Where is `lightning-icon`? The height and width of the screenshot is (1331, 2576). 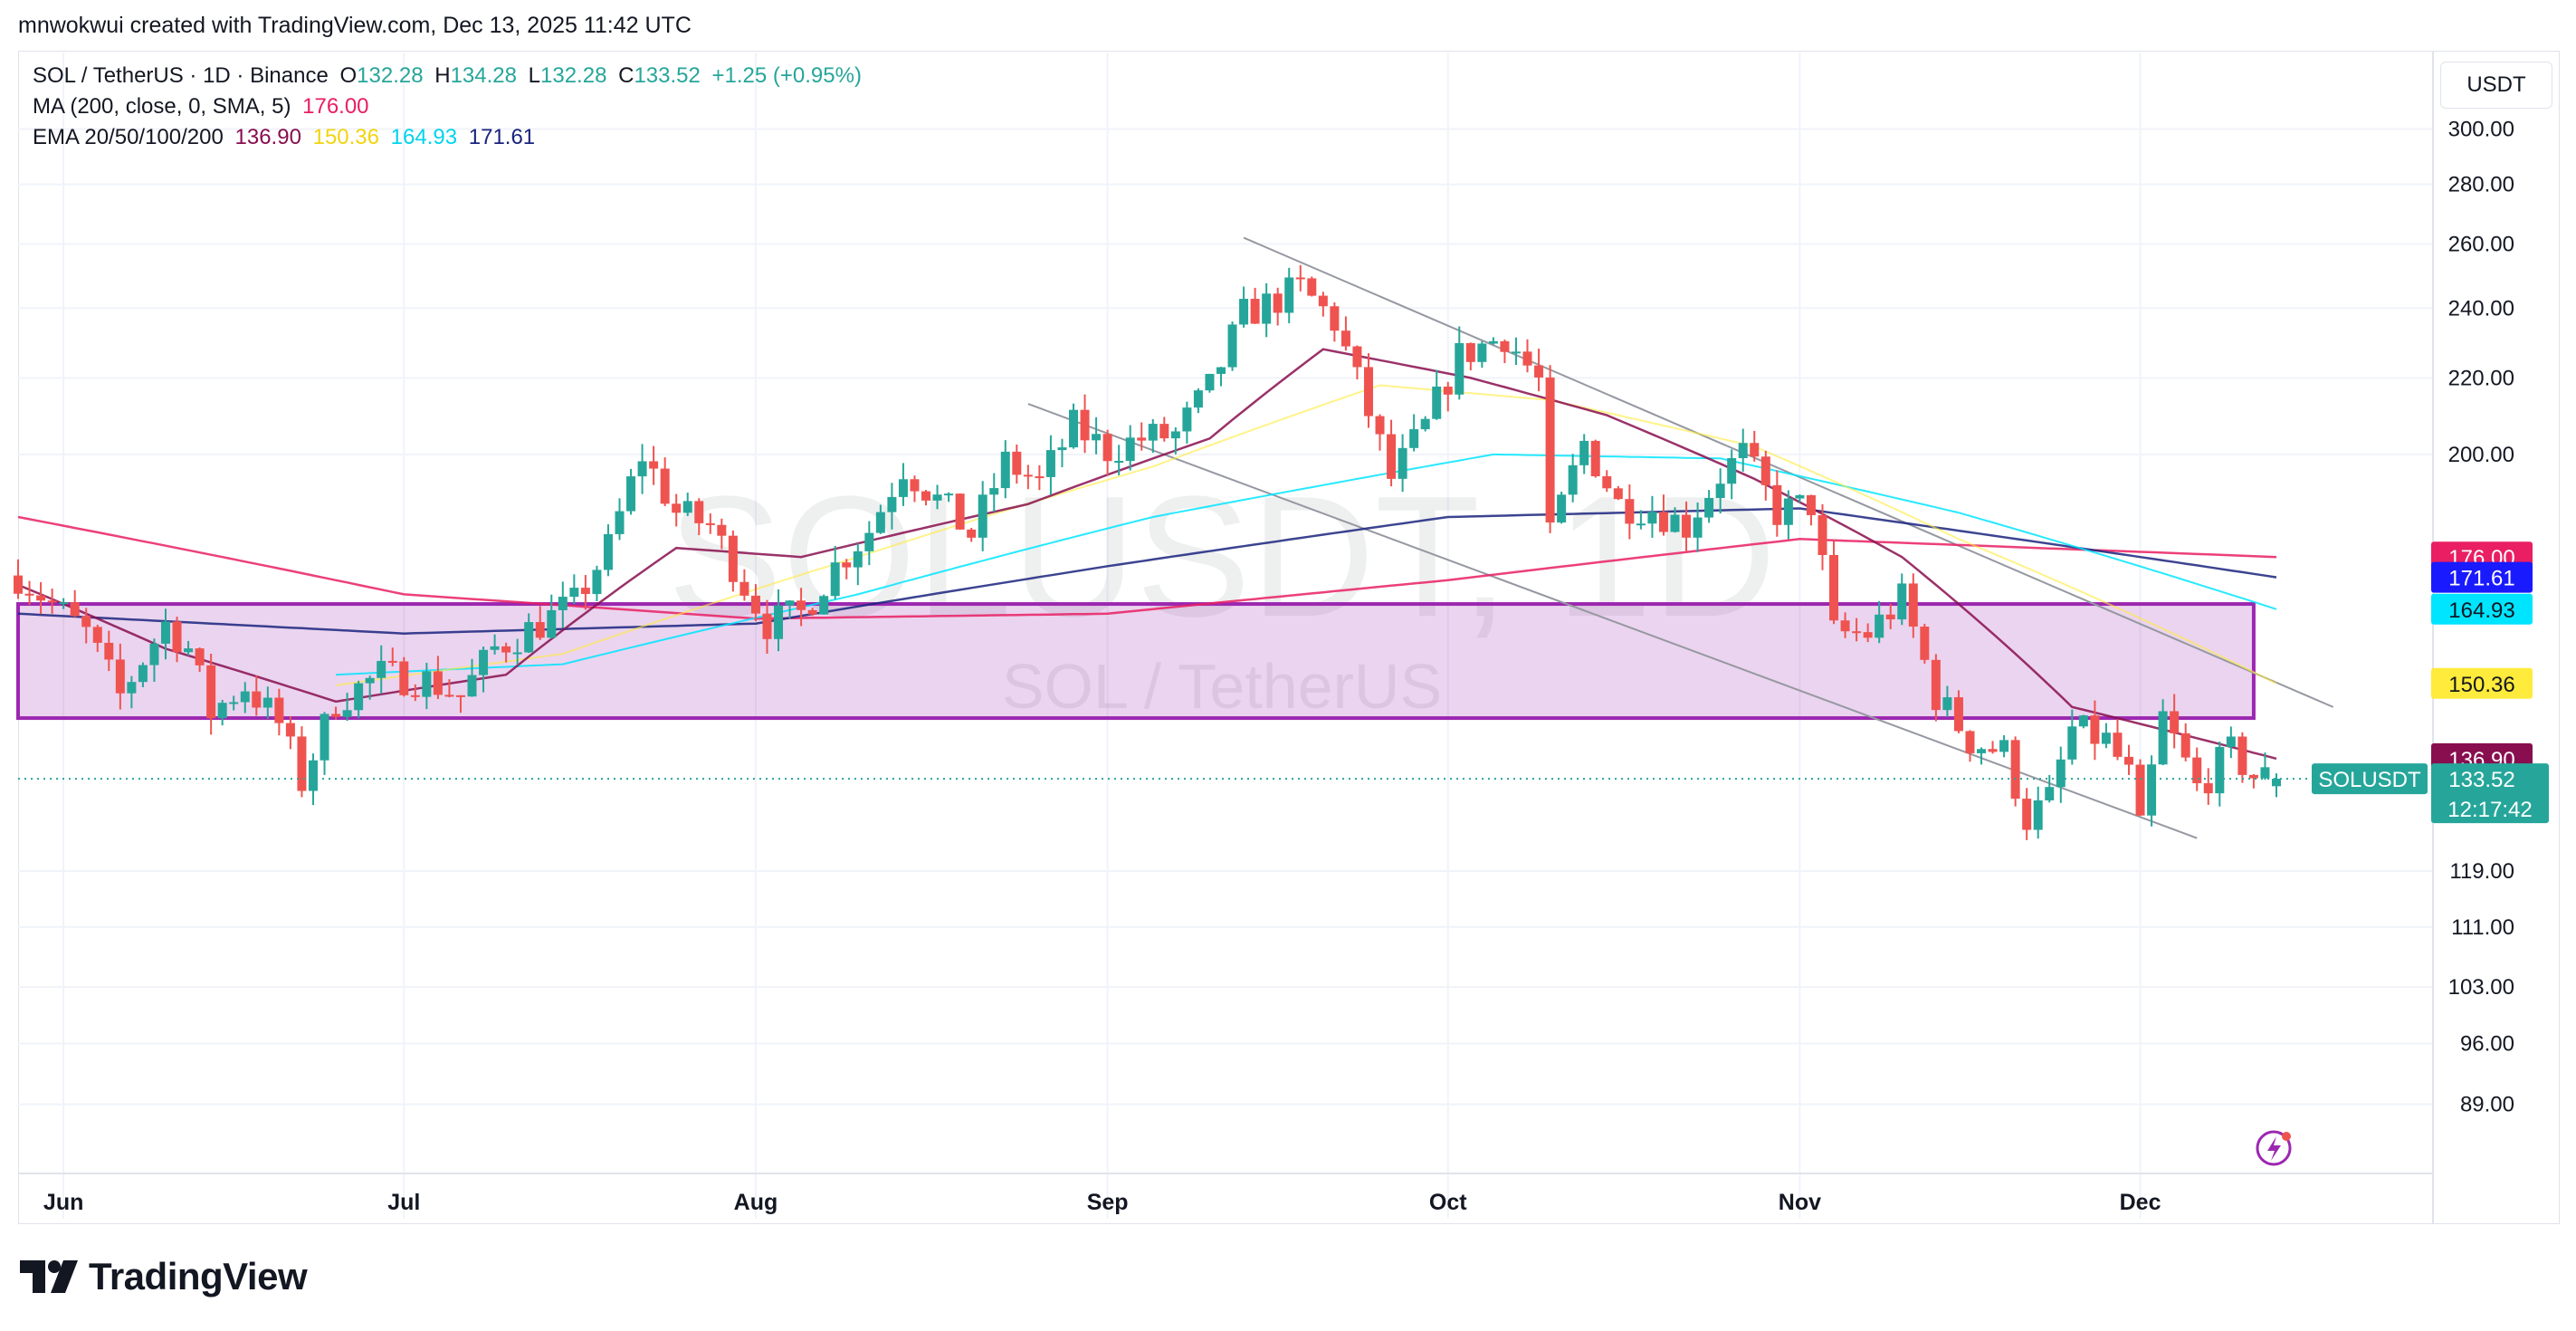 lightning-icon is located at coordinates (2274, 1148).